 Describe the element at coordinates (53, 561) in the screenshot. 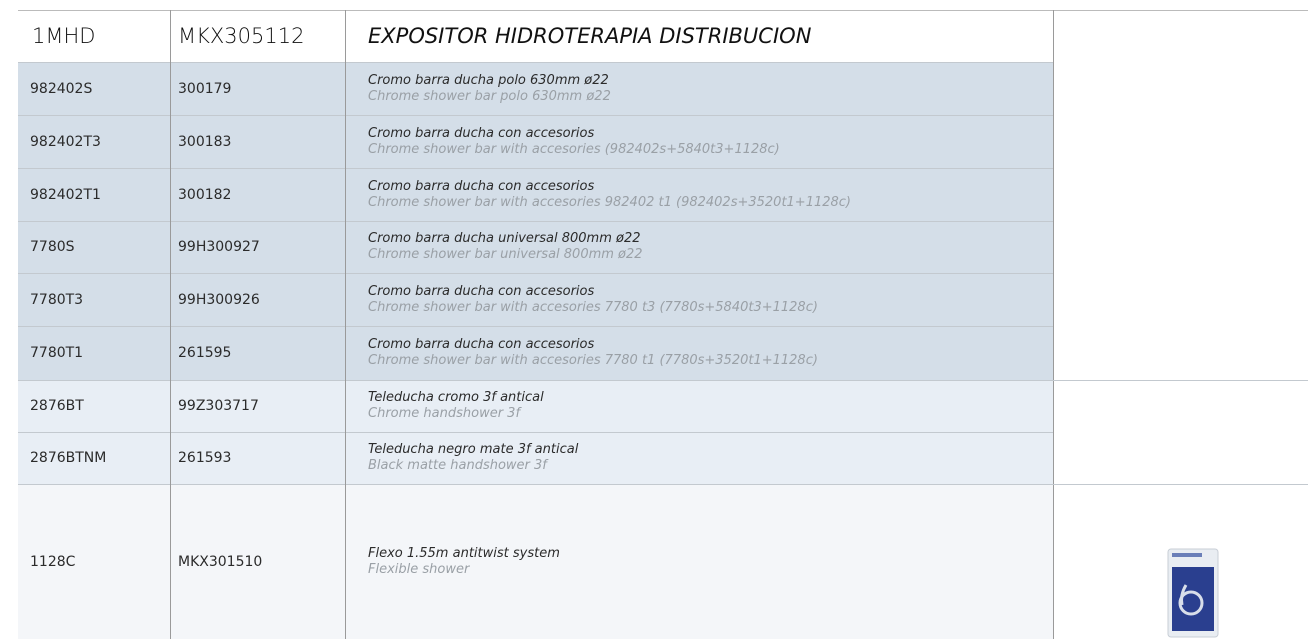

I see `item-code: 1128C` at that location.